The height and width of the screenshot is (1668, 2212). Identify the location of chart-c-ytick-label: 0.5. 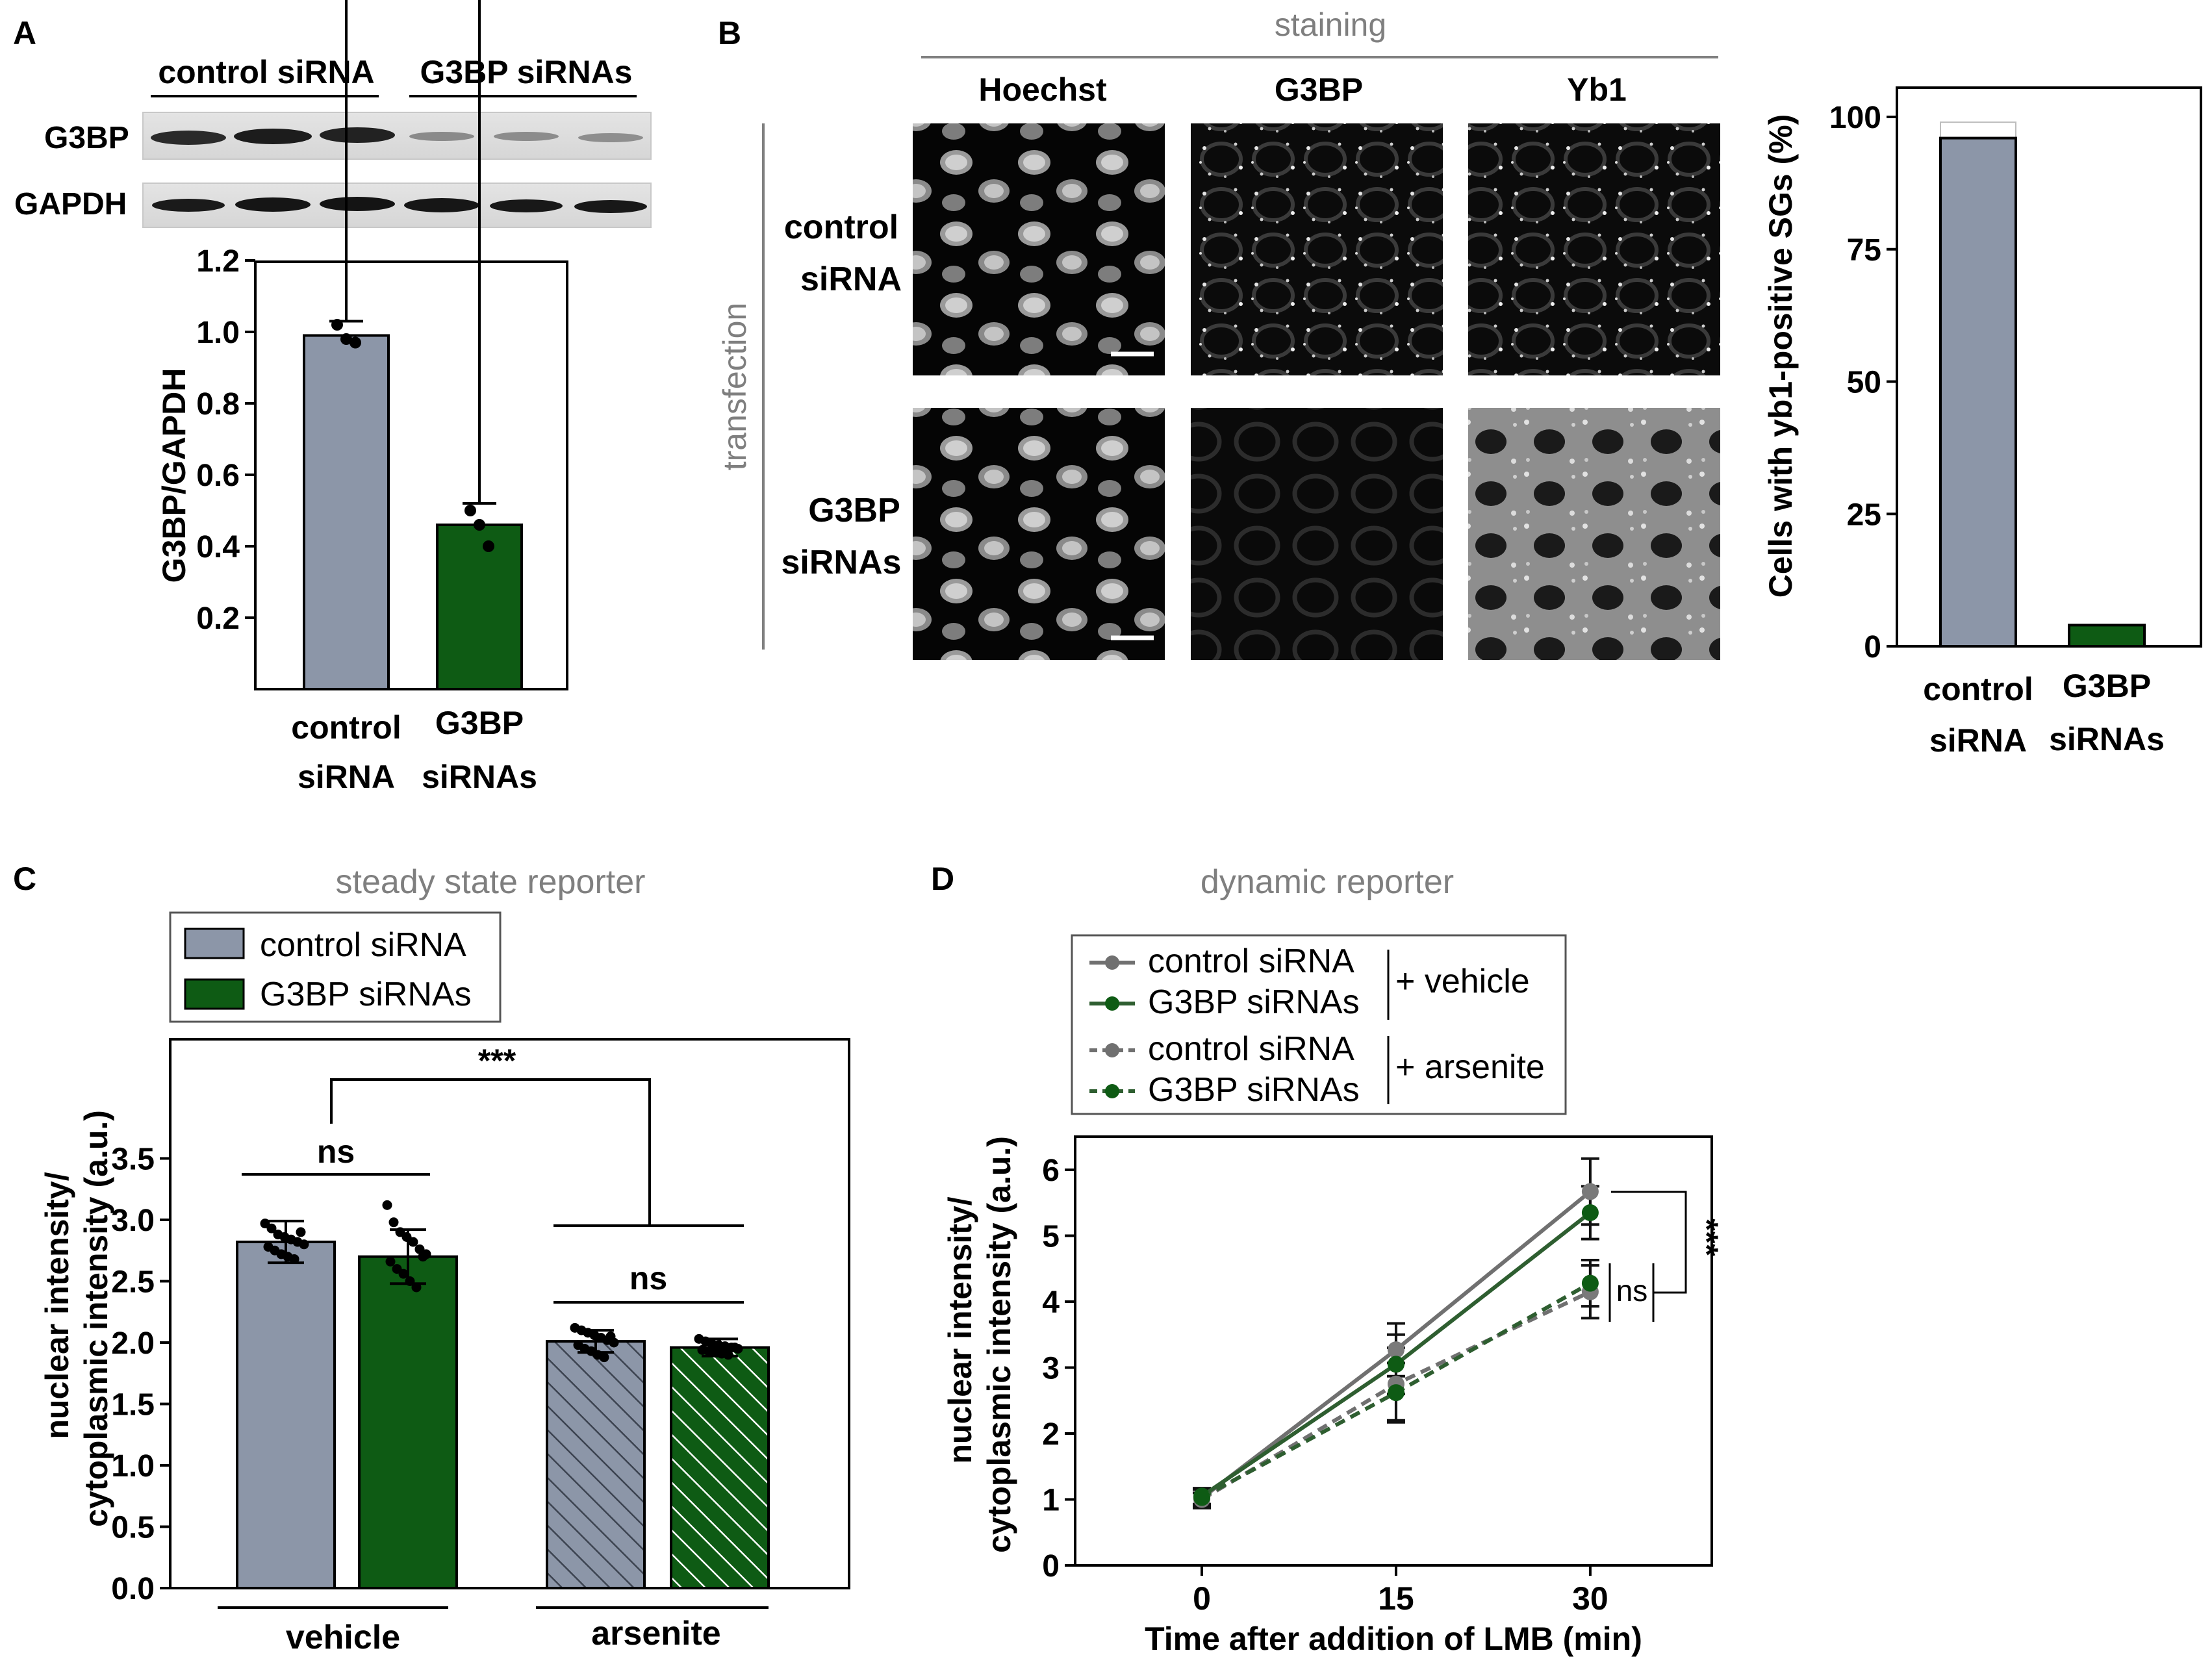
(133, 1528).